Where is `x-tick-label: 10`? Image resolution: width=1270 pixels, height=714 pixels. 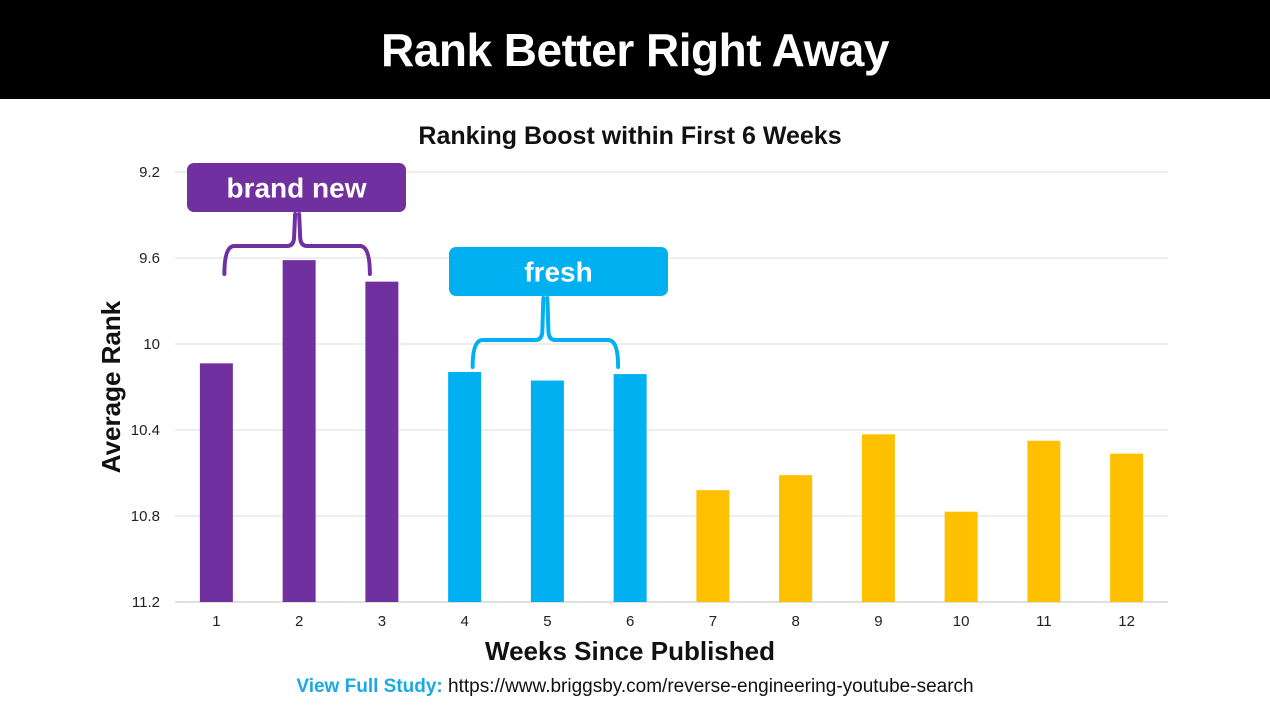 x-tick-label: 10 is located at coordinates (961, 621).